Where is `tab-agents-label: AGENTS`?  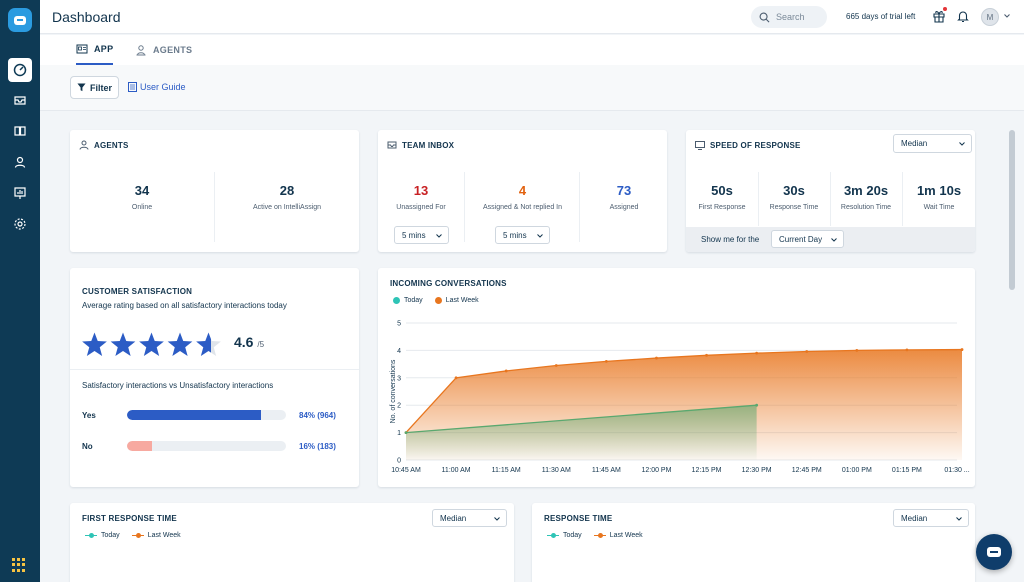 tab-agents-label: AGENTS is located at coordinates (173, 50).